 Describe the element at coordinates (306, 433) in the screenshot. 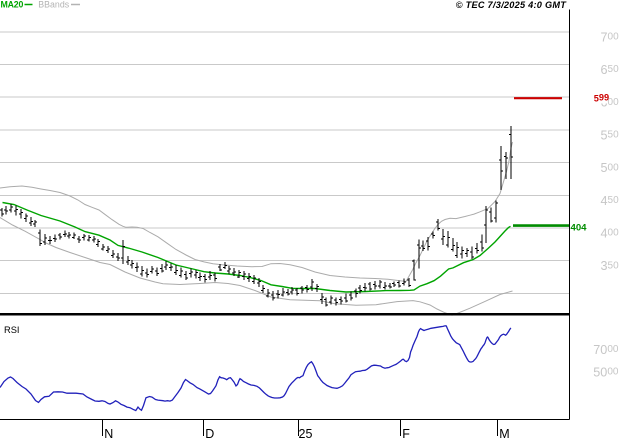

I see `svg-text: 25` at that location.